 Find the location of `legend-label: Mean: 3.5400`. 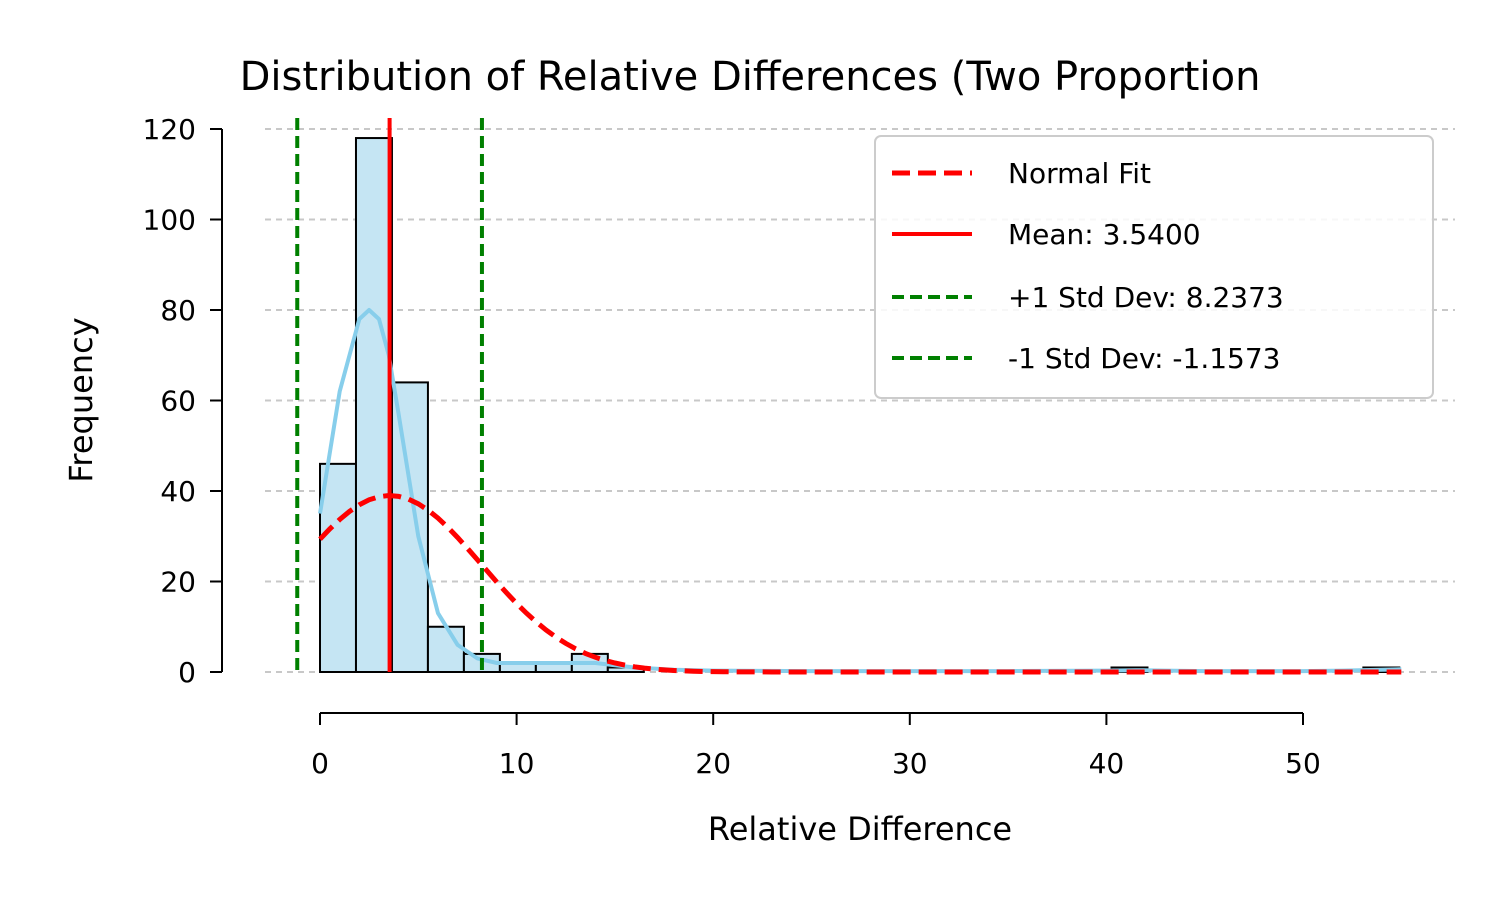

legend-label: Mean: 3.5400 is located at coordinates (1104, 234).